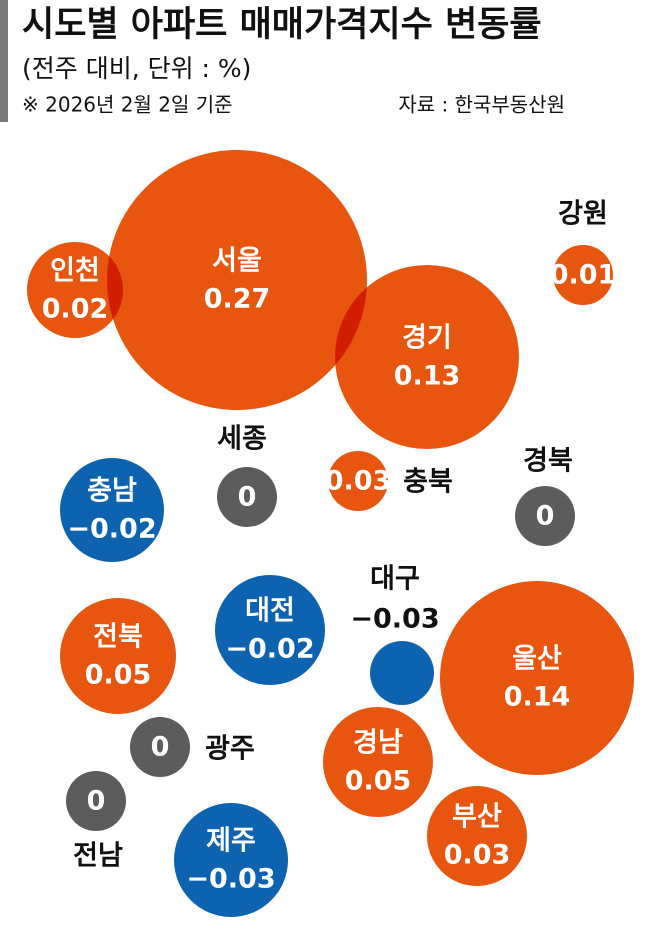 The width and height of the screenshot is (645, 927). What do you see at coordinates (428, 482) in the screenshot?
I see `region-name: 충북` at bounding box center [428, 482].